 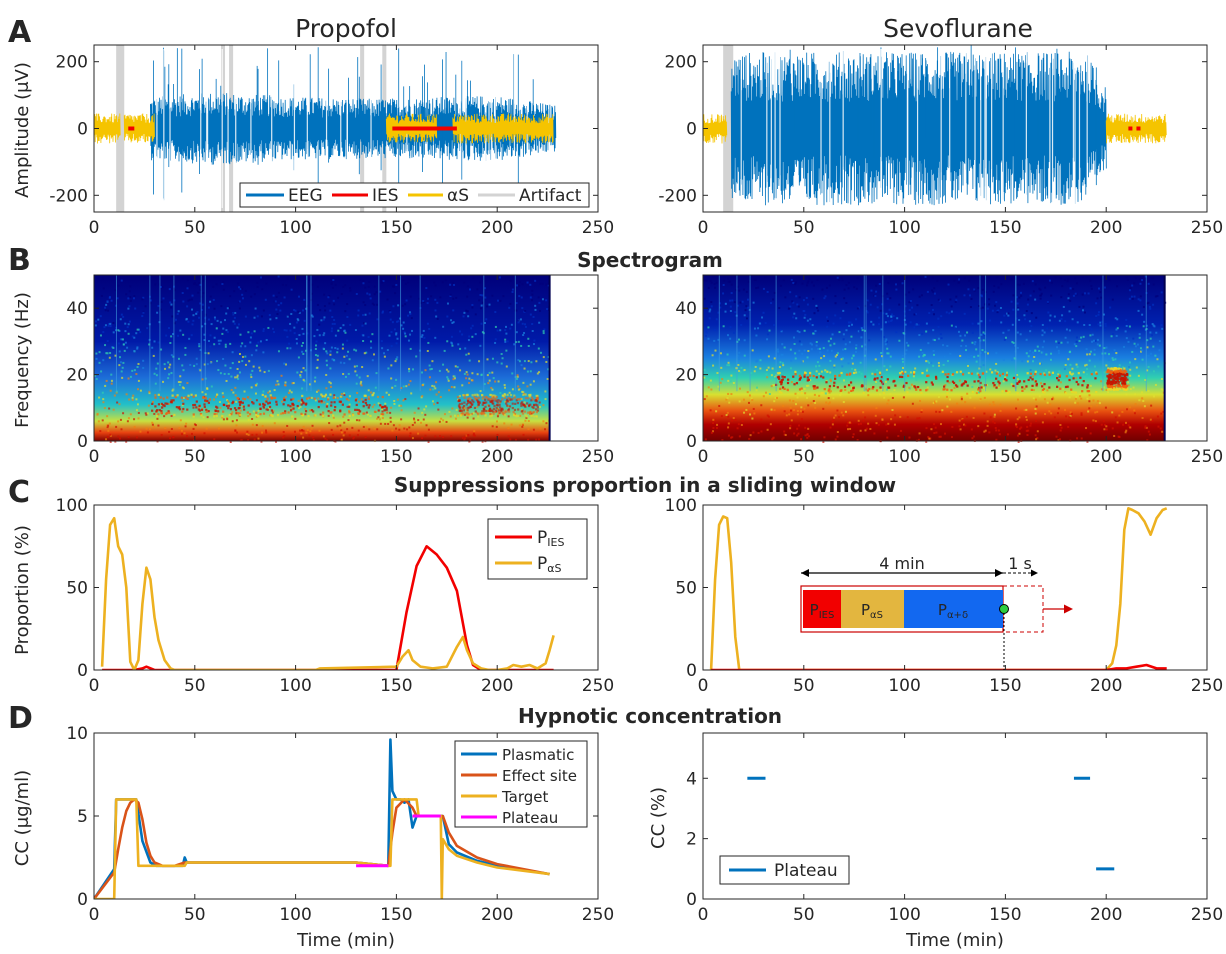 I want to click on x-tick-label: 0, so click(x=703, y=686).